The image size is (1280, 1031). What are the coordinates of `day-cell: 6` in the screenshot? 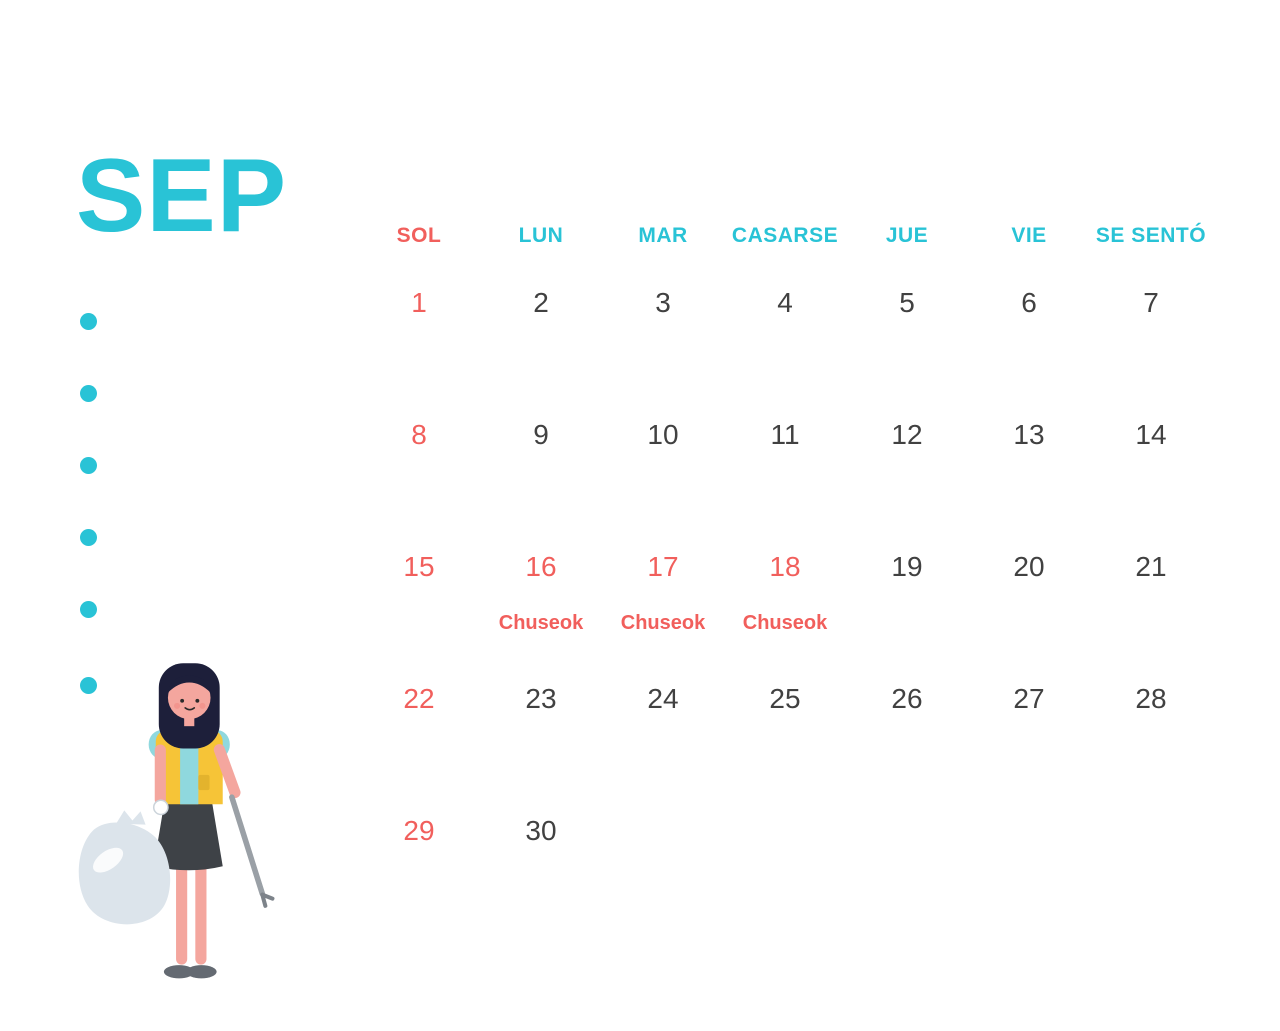 It's located at (1029, 326).